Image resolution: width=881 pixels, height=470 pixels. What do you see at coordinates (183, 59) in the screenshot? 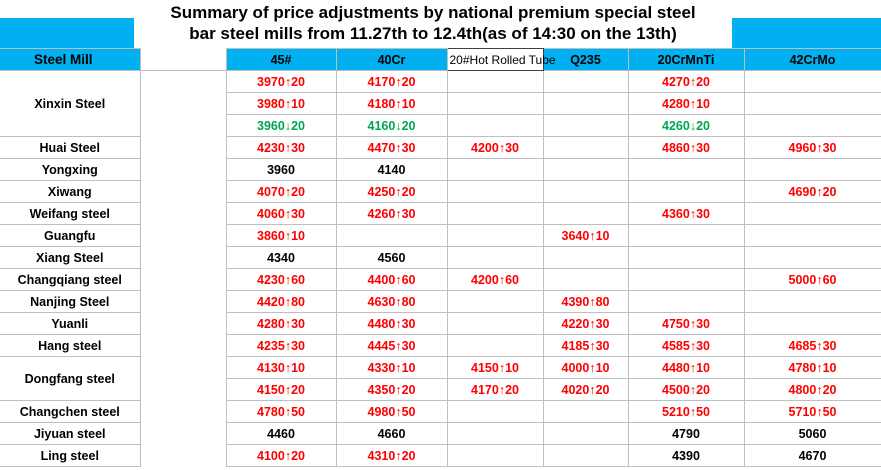
I see `column-header-blank` at bounding box center [183, 59].